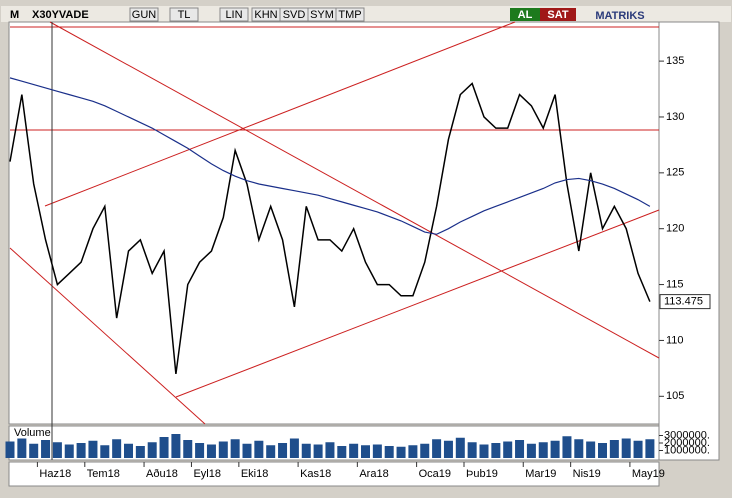 The width and height of the screenshot is (732, 503). What do you see at coordinates (687, 450) in the screenshot?
I see `volume-tick-label: 1000000.` at bounding box center [687, 450].